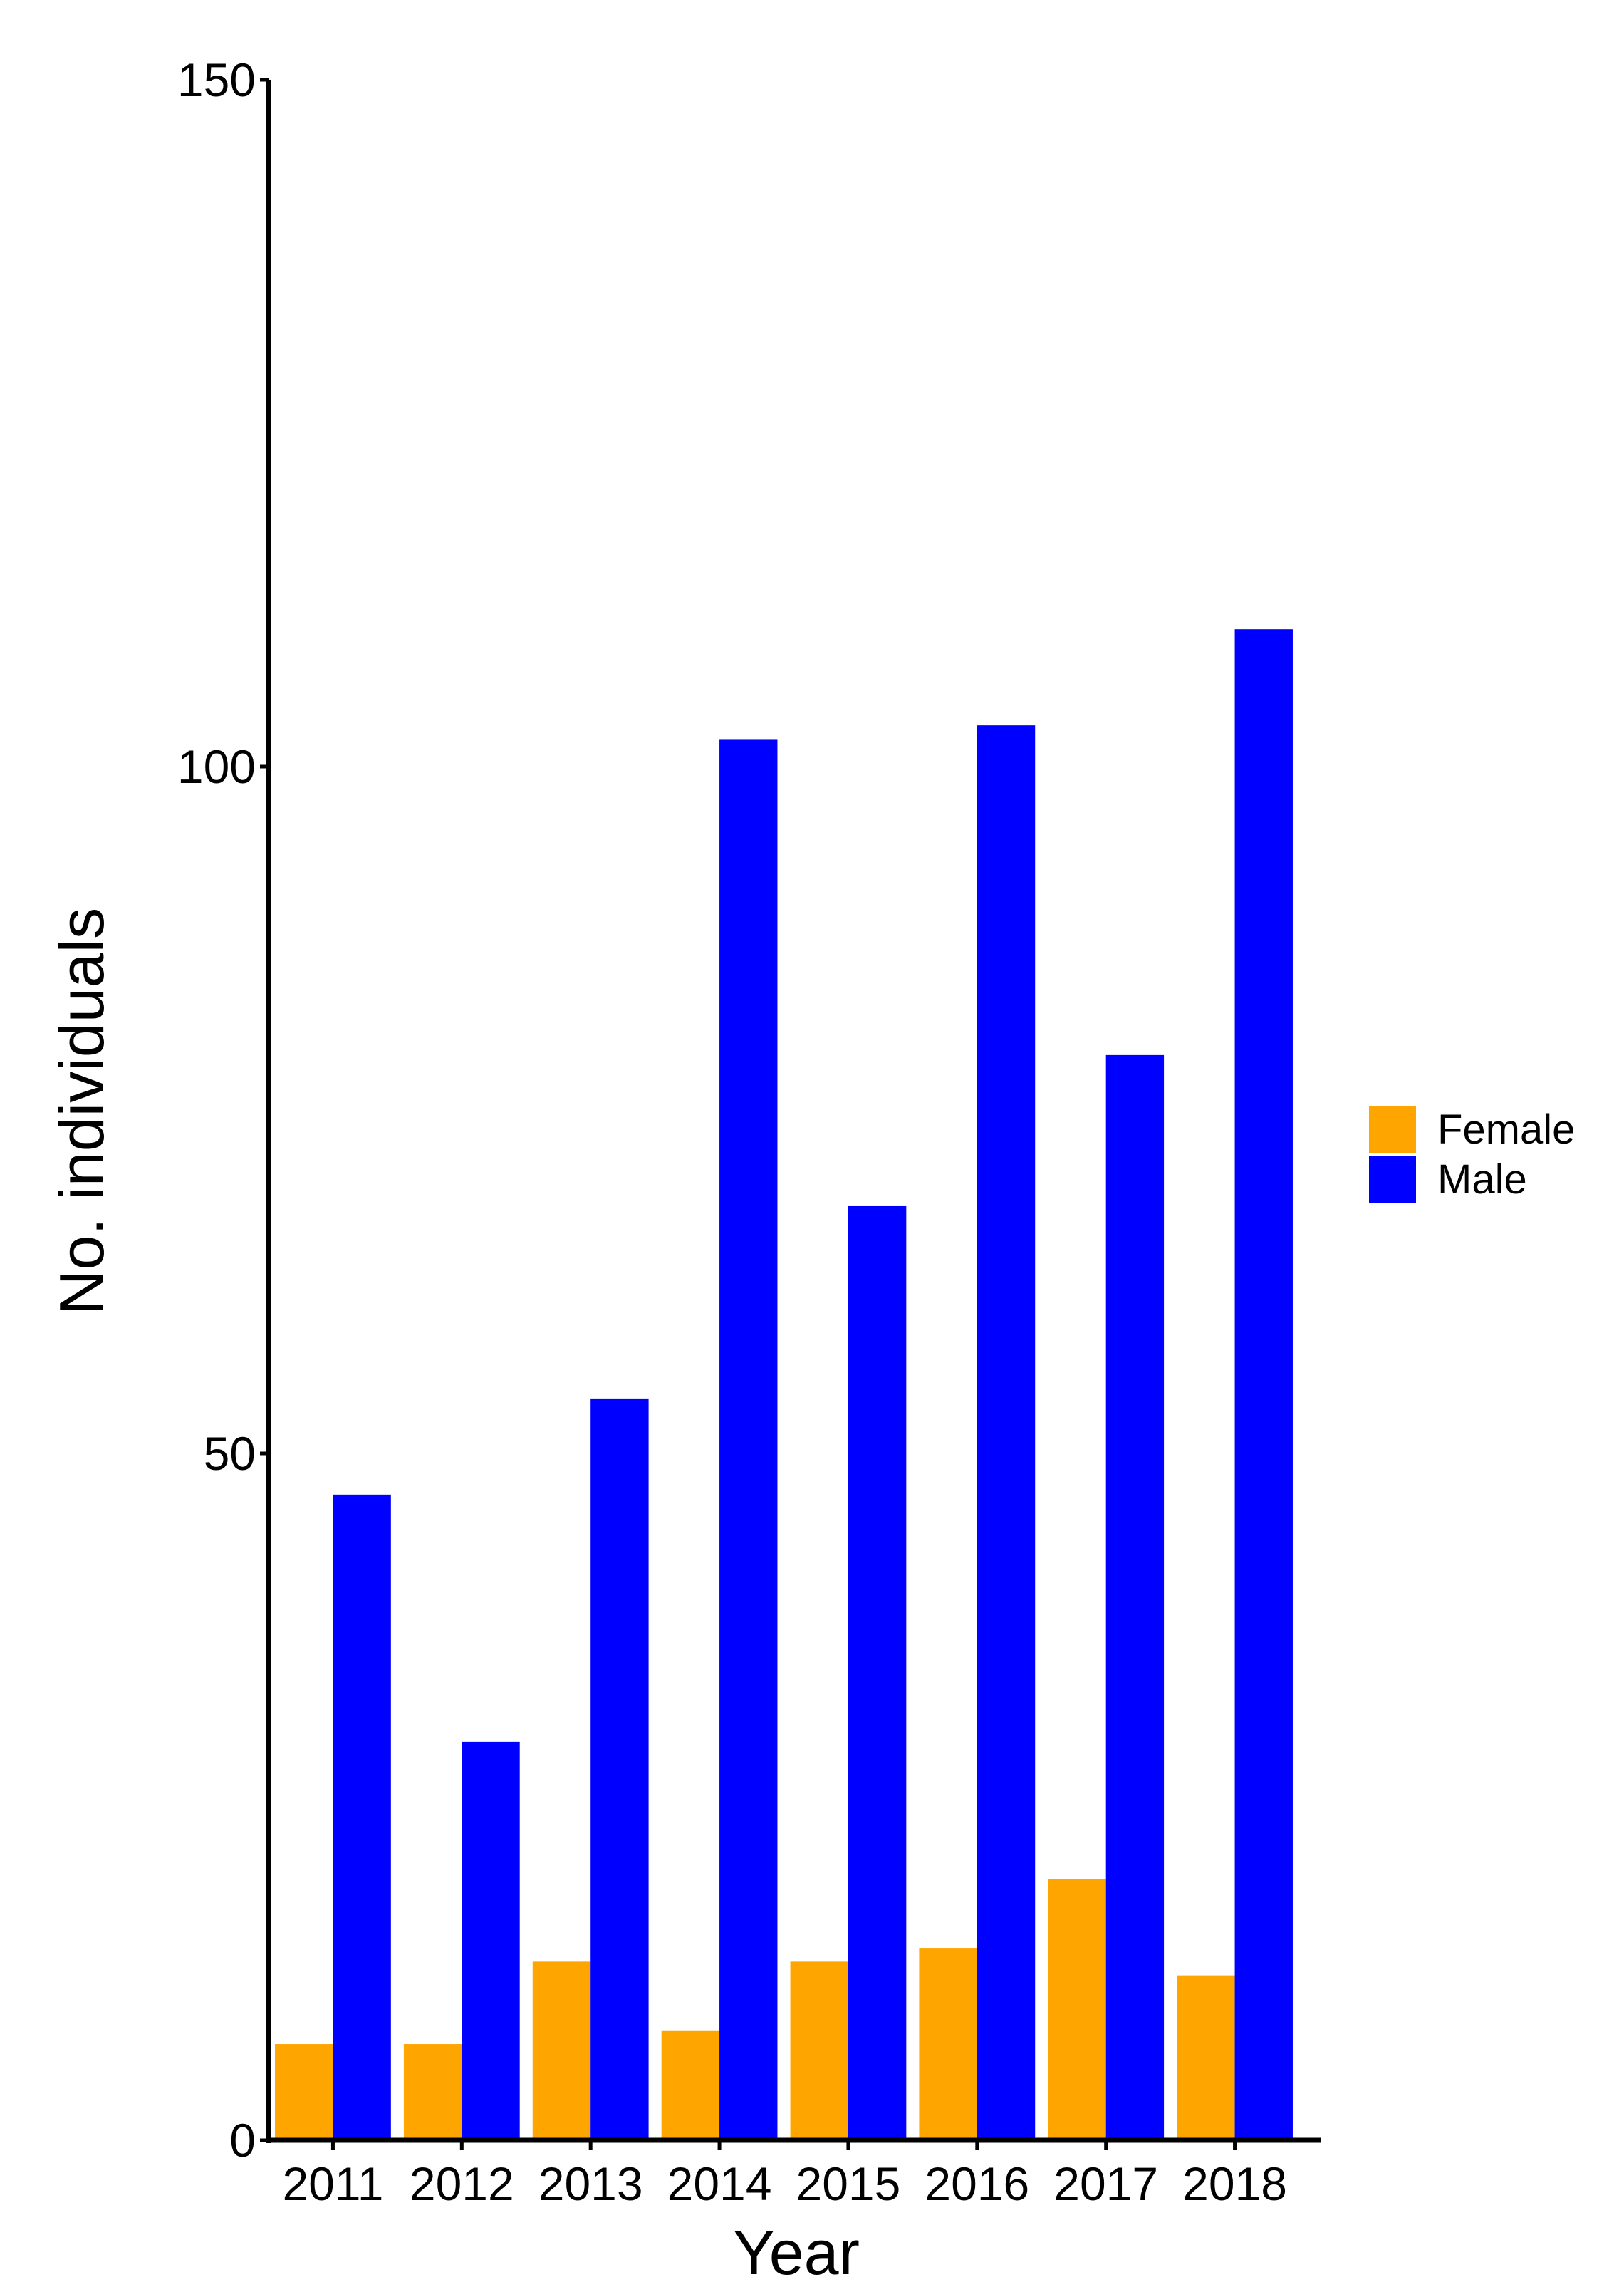 Image resolution: width=1624 pixels, height=2287 pixels. I want to click on y-tick-label: 100, so click(216, 766).